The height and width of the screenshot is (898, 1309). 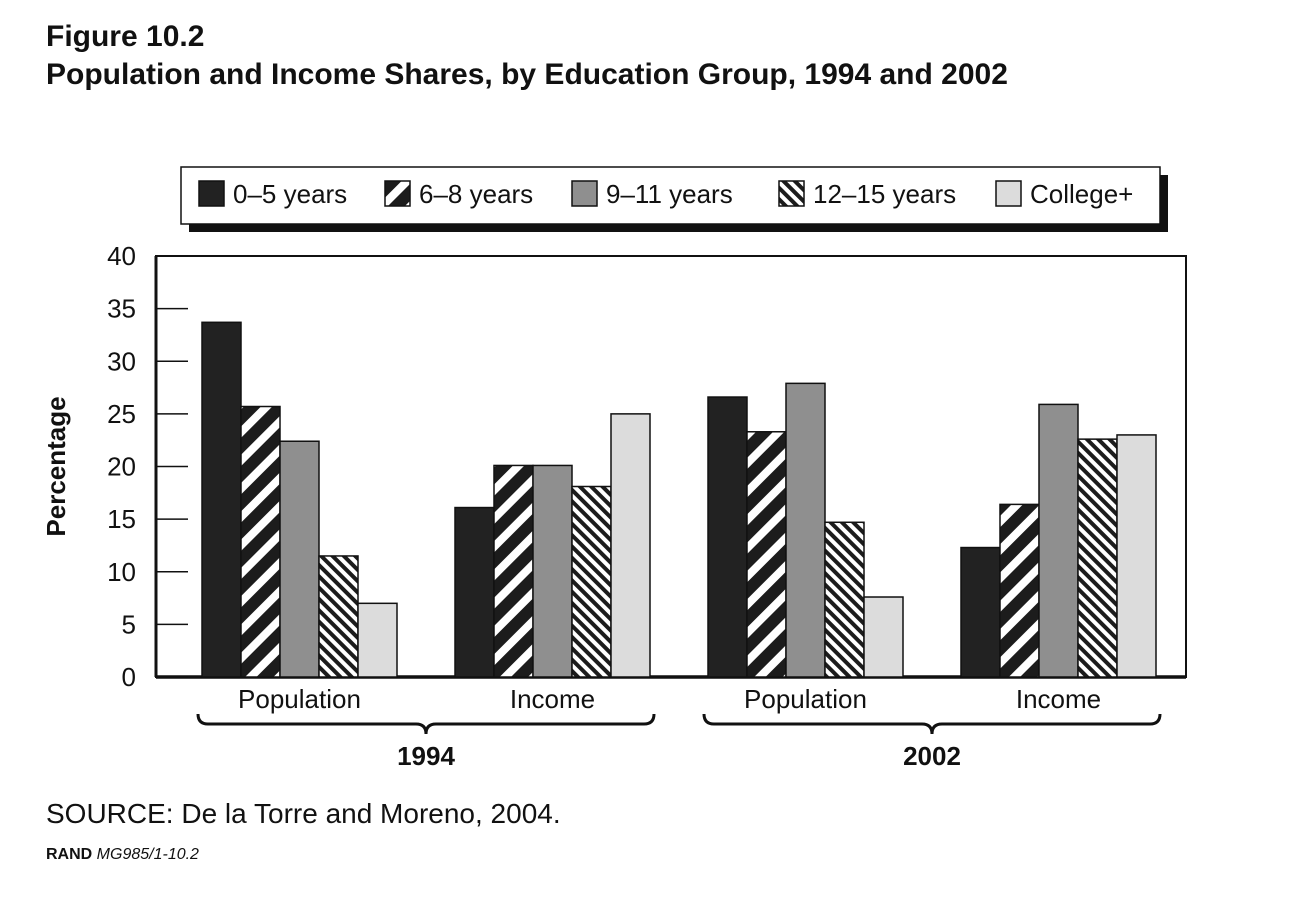 What do you see at coordinates (69, 854) in the screenshot?
I see `credit-org: RAND` at bounding box center [69, 854].